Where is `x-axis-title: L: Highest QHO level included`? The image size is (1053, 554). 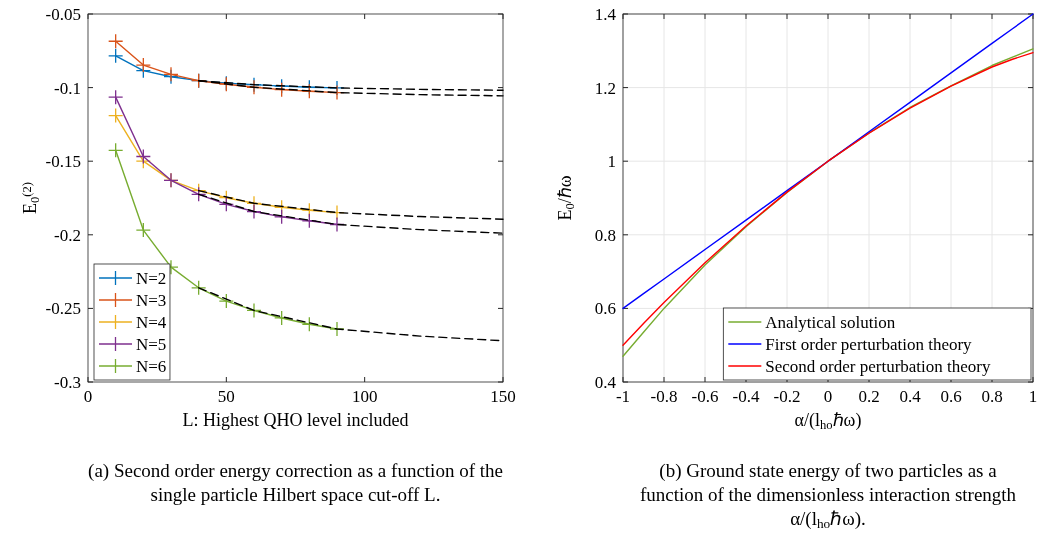 x-axis-title: L: Highest QHO level included is located at coordinates (295, 420).